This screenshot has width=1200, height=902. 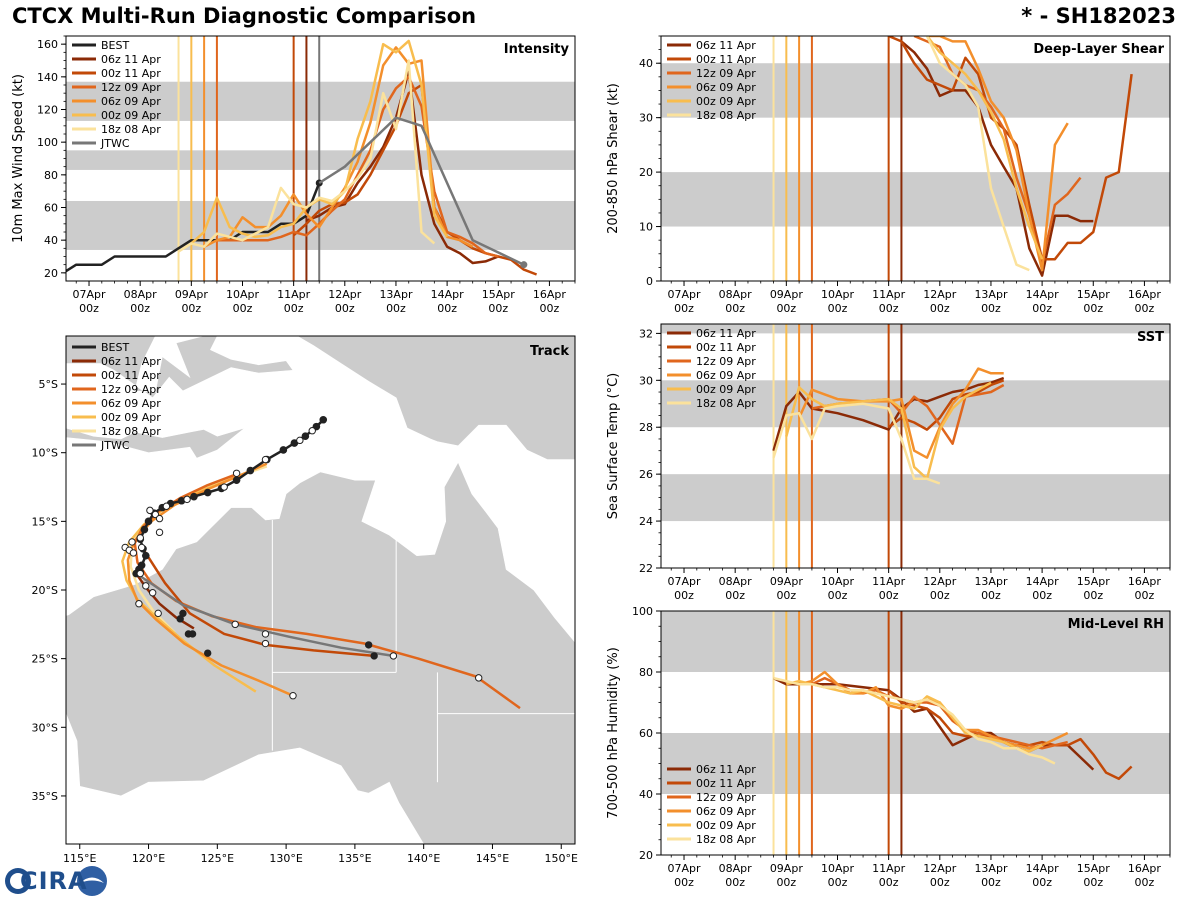 I want to click on y-axis-label: 700-500 hPa Humidity (%), so click(x=613, y=733).